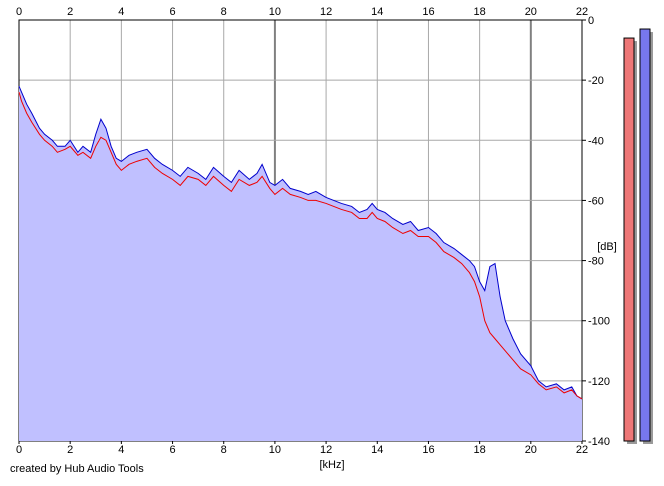  Describe the element at coordinates (596, 262) in the screenshot. I see `y-tick-label: -80` at that location.